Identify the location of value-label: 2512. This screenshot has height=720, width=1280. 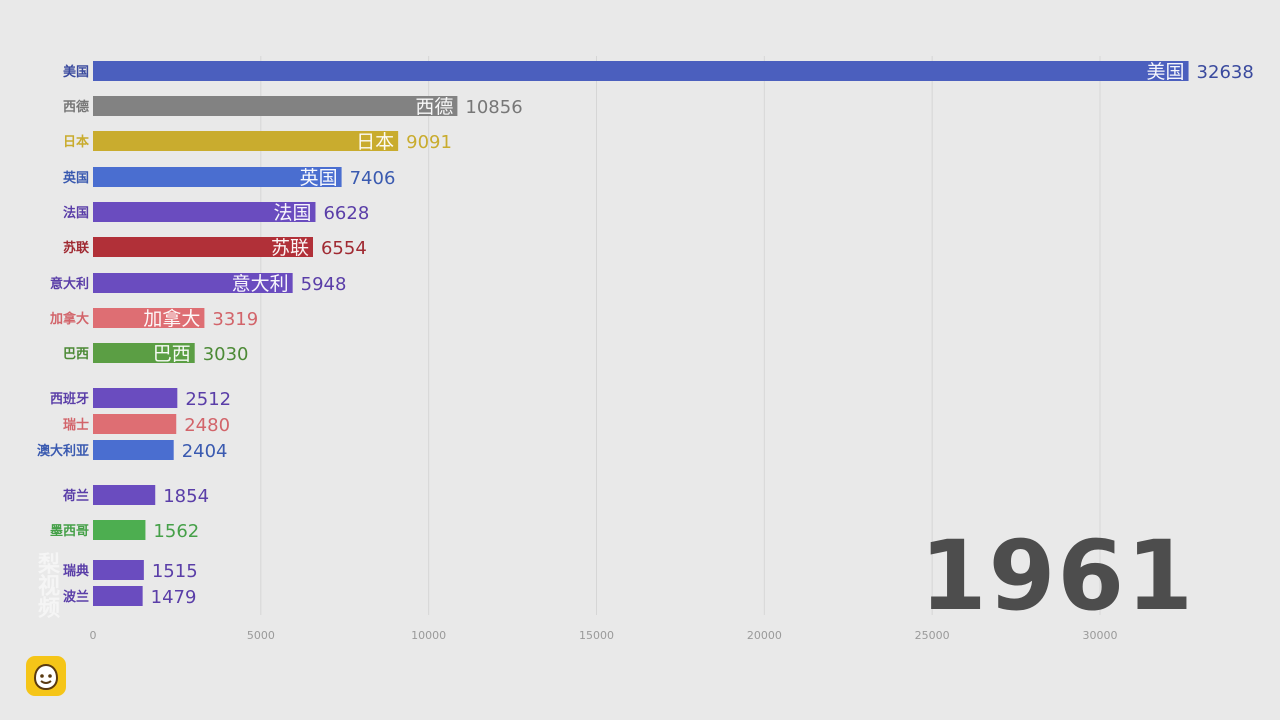
(208, 399).